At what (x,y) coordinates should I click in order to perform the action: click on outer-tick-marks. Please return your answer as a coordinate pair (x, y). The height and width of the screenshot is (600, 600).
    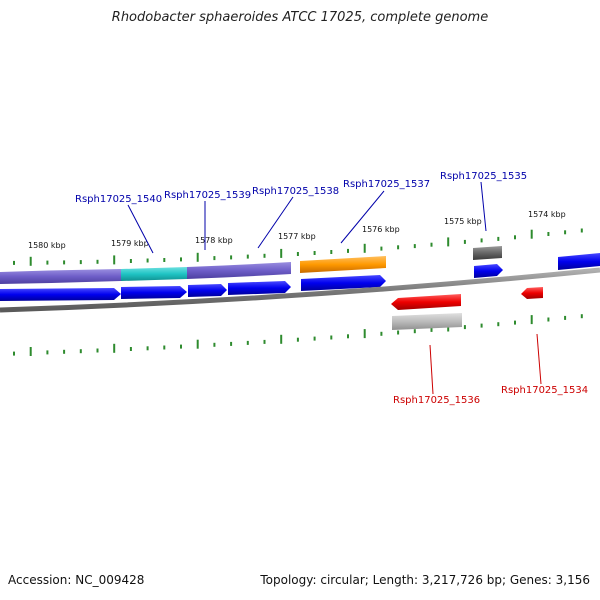
    Looking at the image, I should click on (298, 247).